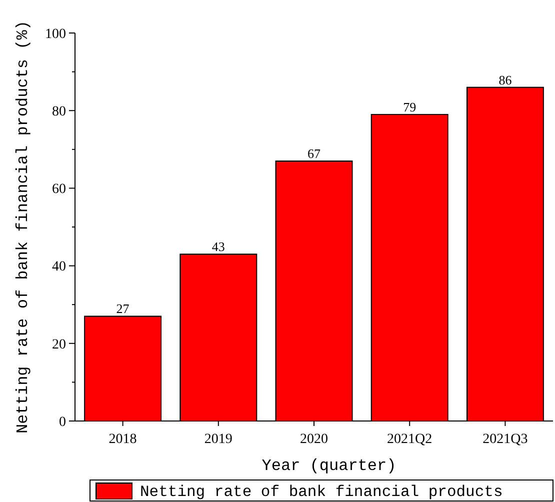 Image resolution: width=555 pixels, height=502 pixels. Describe the element at coordinates (122, 439) in the screenshot. I see `x-tick-label: 2018` at that location.